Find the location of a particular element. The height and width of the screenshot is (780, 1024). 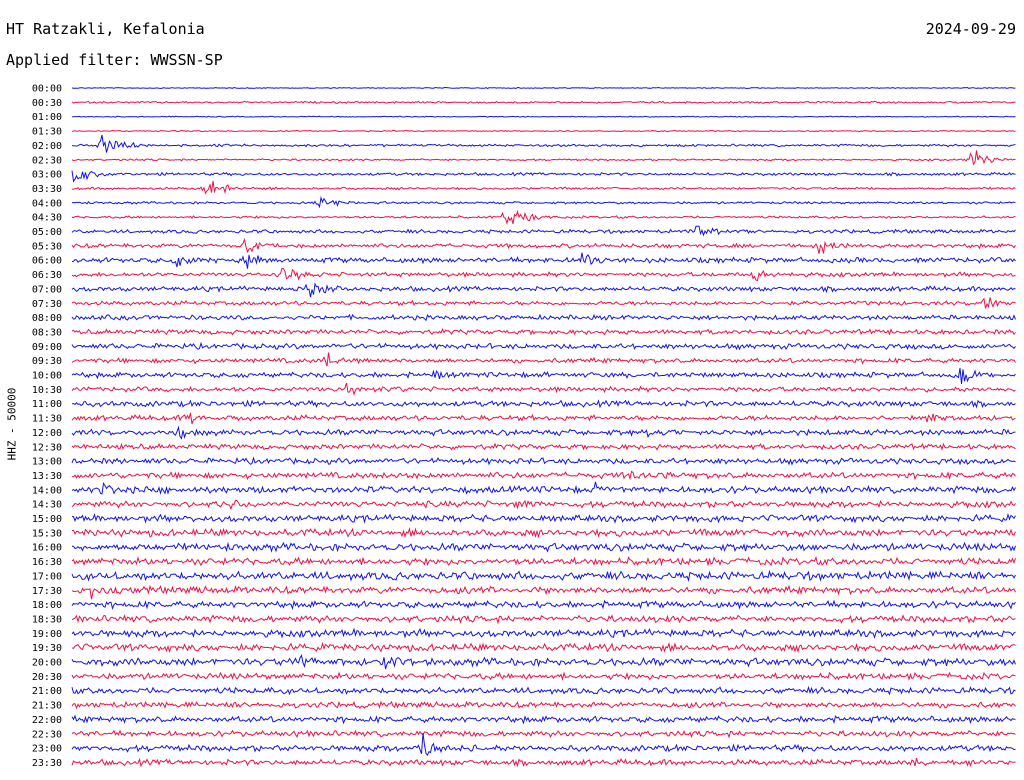

time-label: 21:00 is located at coordinates (47, 691).